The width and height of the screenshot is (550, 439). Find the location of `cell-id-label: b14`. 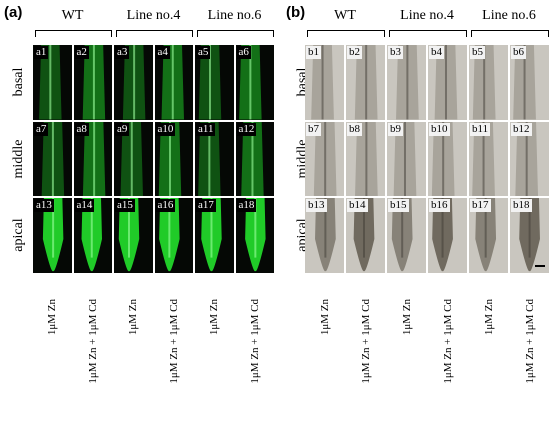

cell-id-label: b14 is located at coordinates (357, 205).